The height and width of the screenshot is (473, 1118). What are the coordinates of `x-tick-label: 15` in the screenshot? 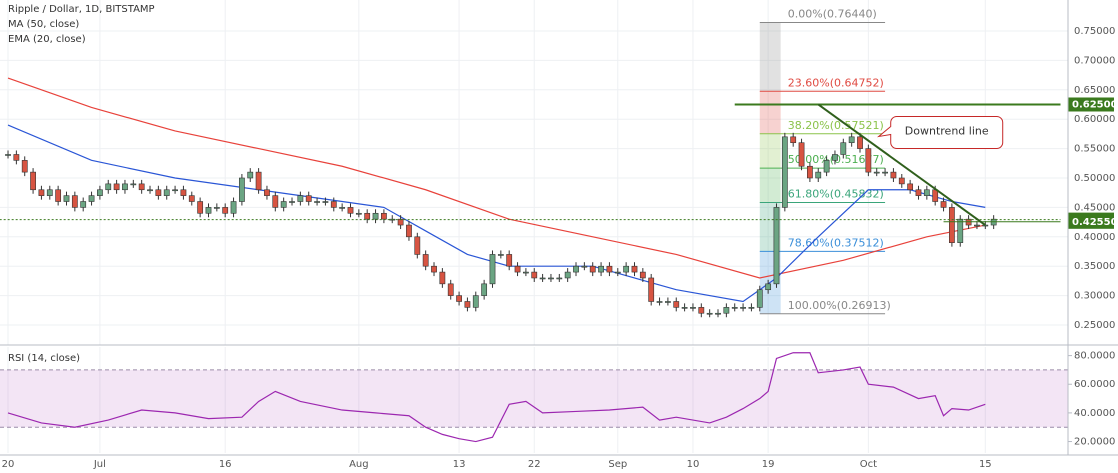 It's located at (985, 464).